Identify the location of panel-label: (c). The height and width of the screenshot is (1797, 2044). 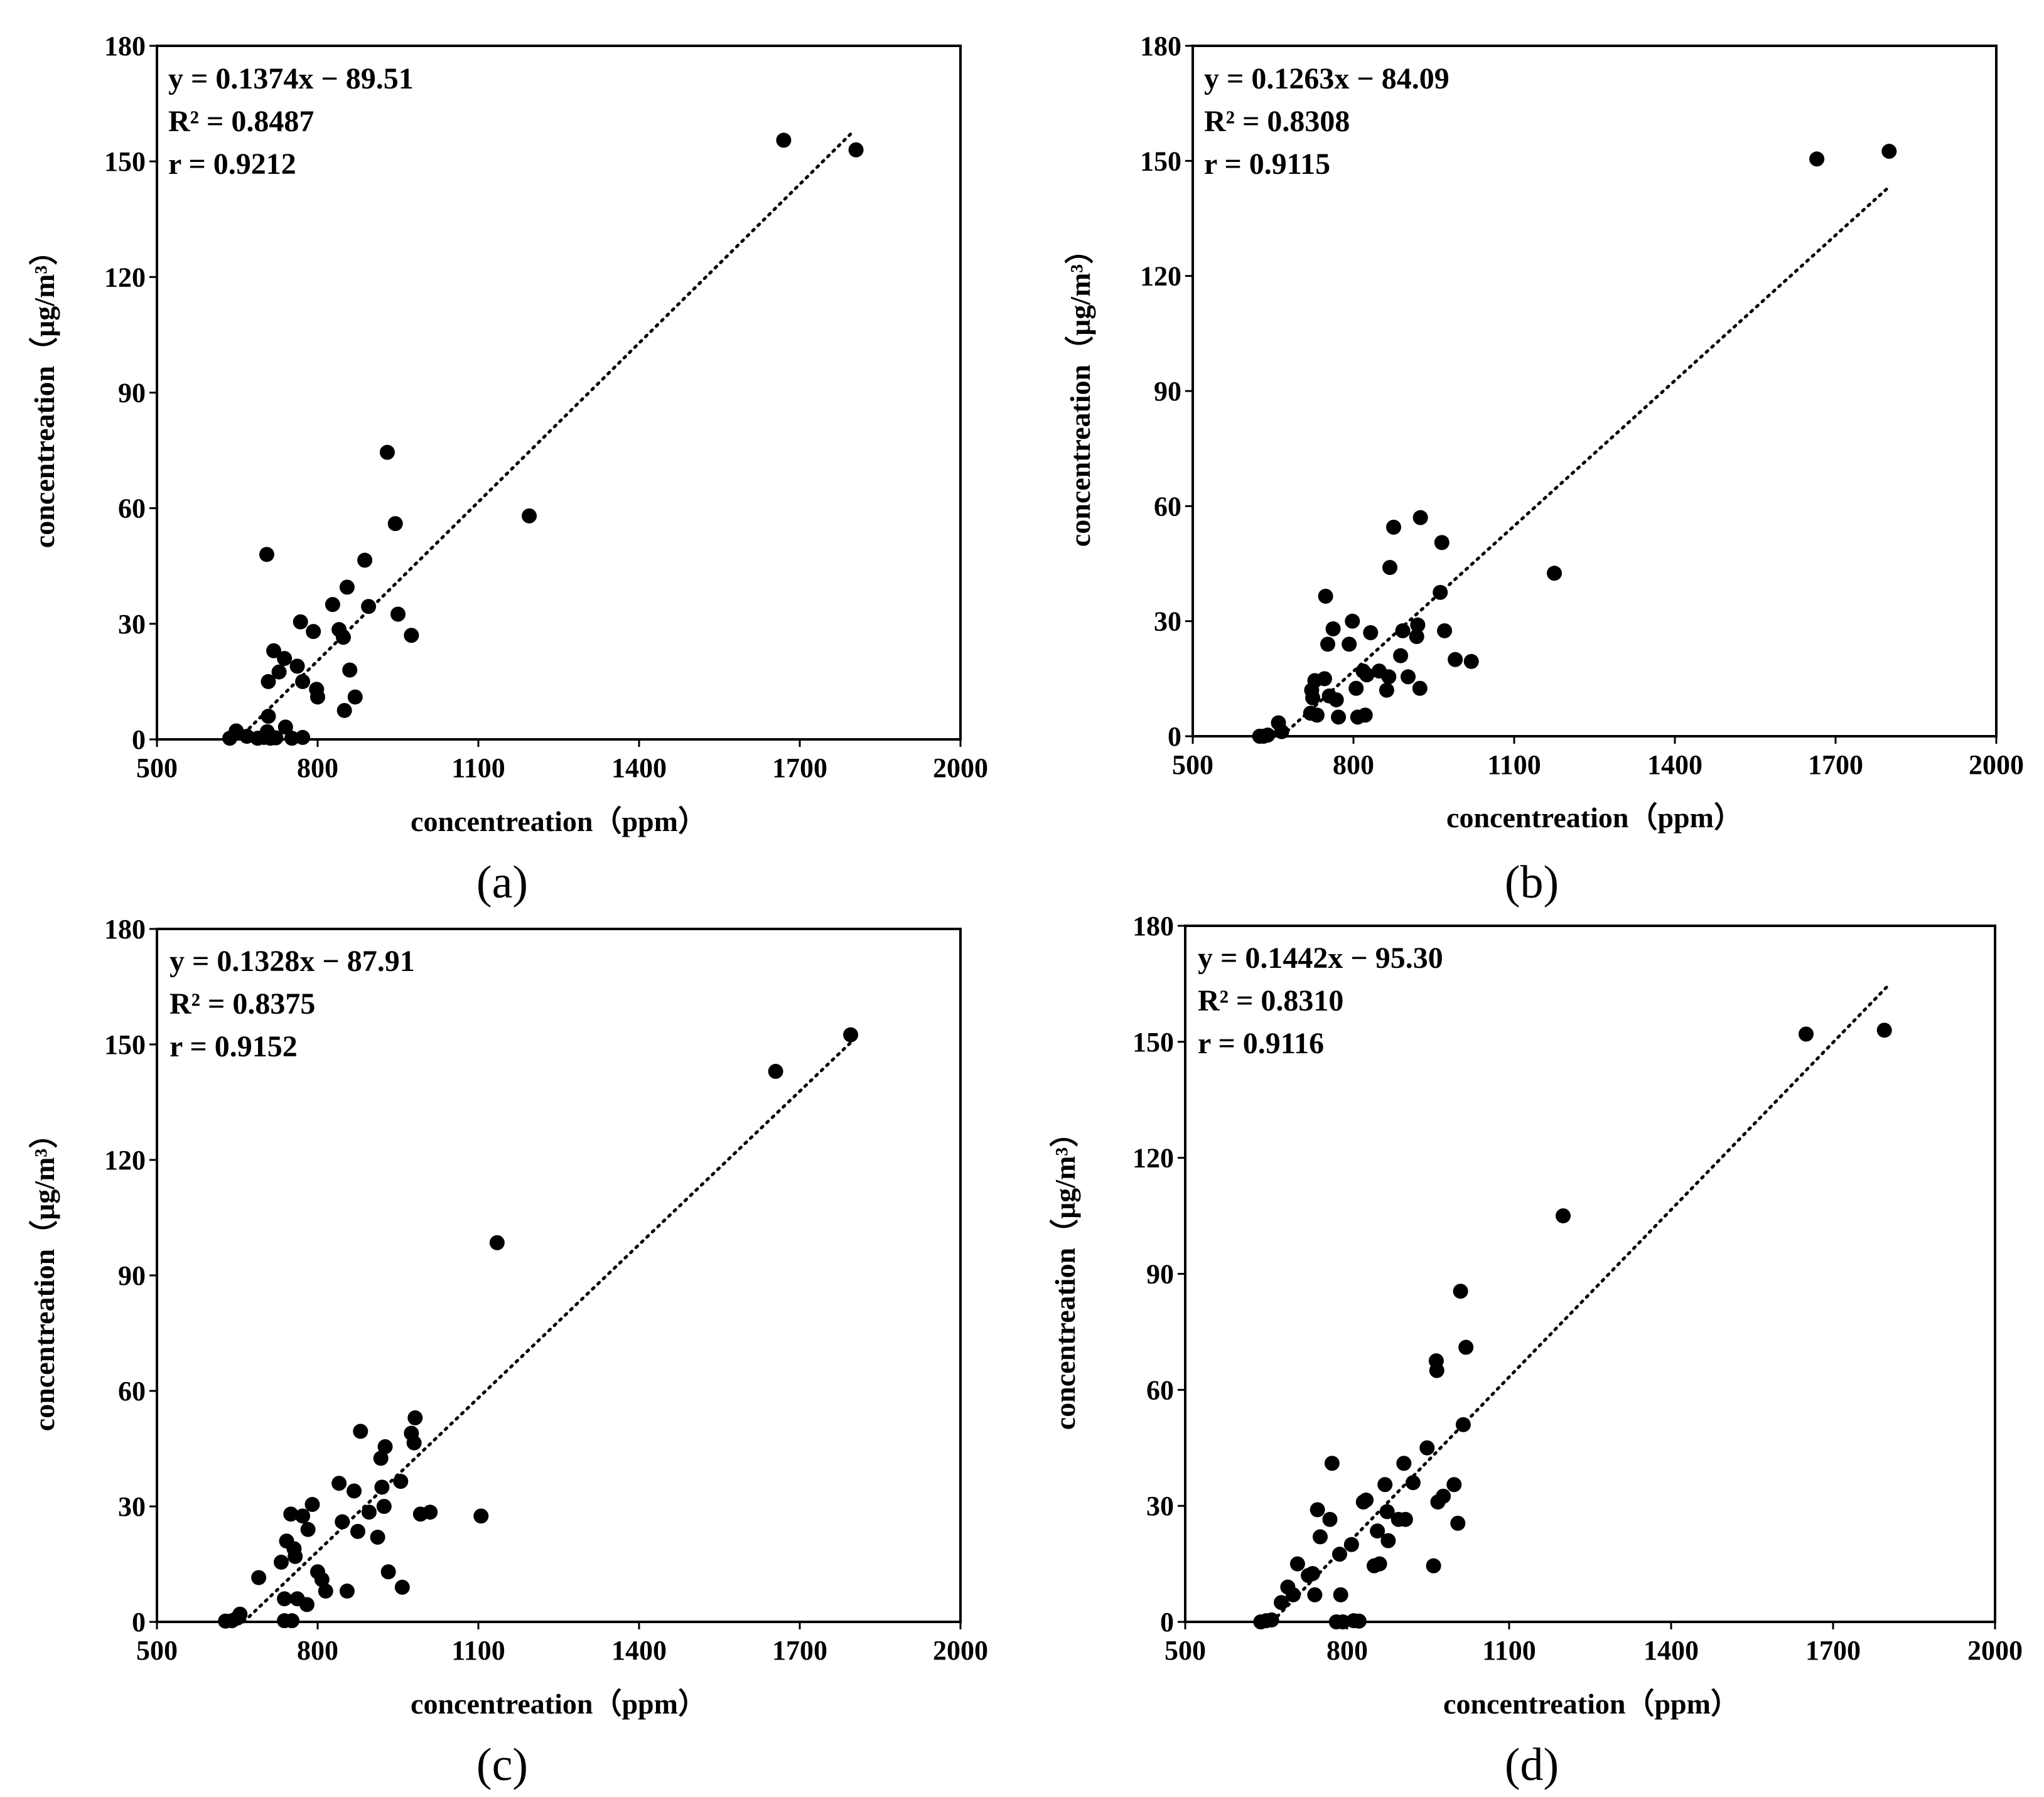
(502, 1765).